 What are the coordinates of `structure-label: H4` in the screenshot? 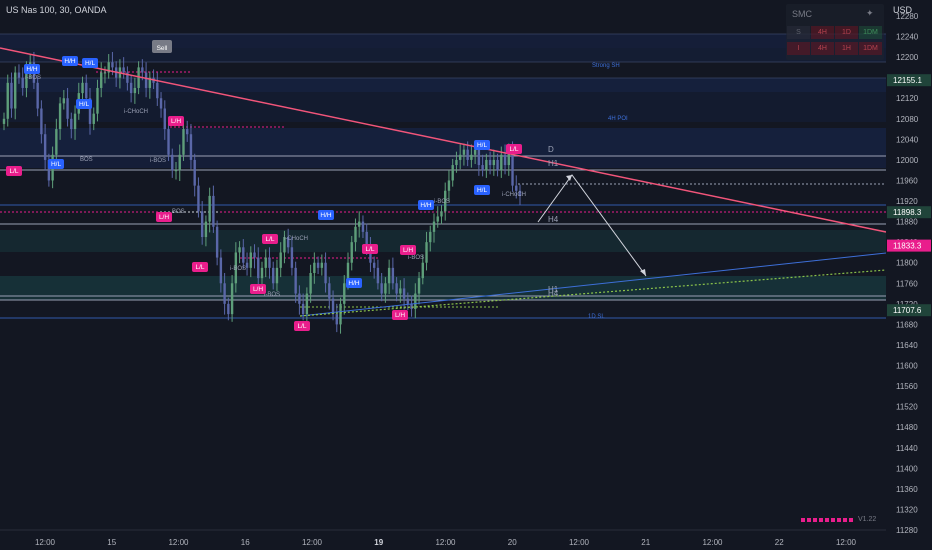 It's located at (553, 293).